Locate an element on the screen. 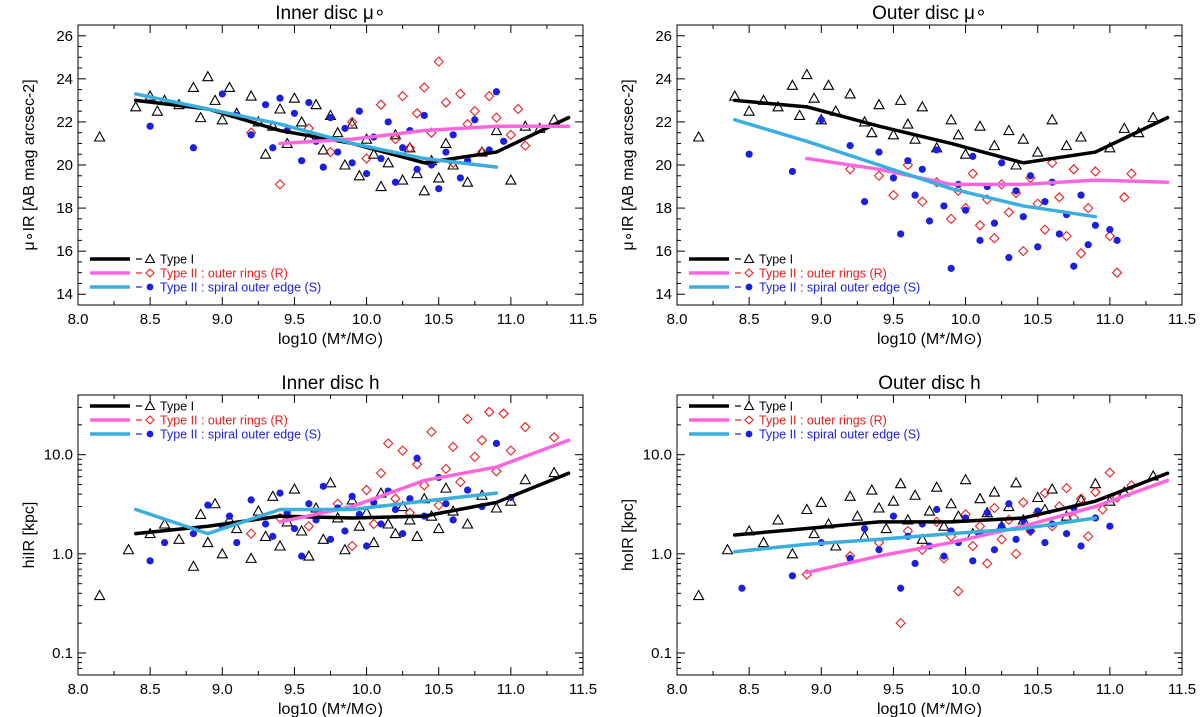 Image resolution: width=1200 pixels, height=717 pixels. x-tick-label: 10.5 is located at coordinates (438, 689).